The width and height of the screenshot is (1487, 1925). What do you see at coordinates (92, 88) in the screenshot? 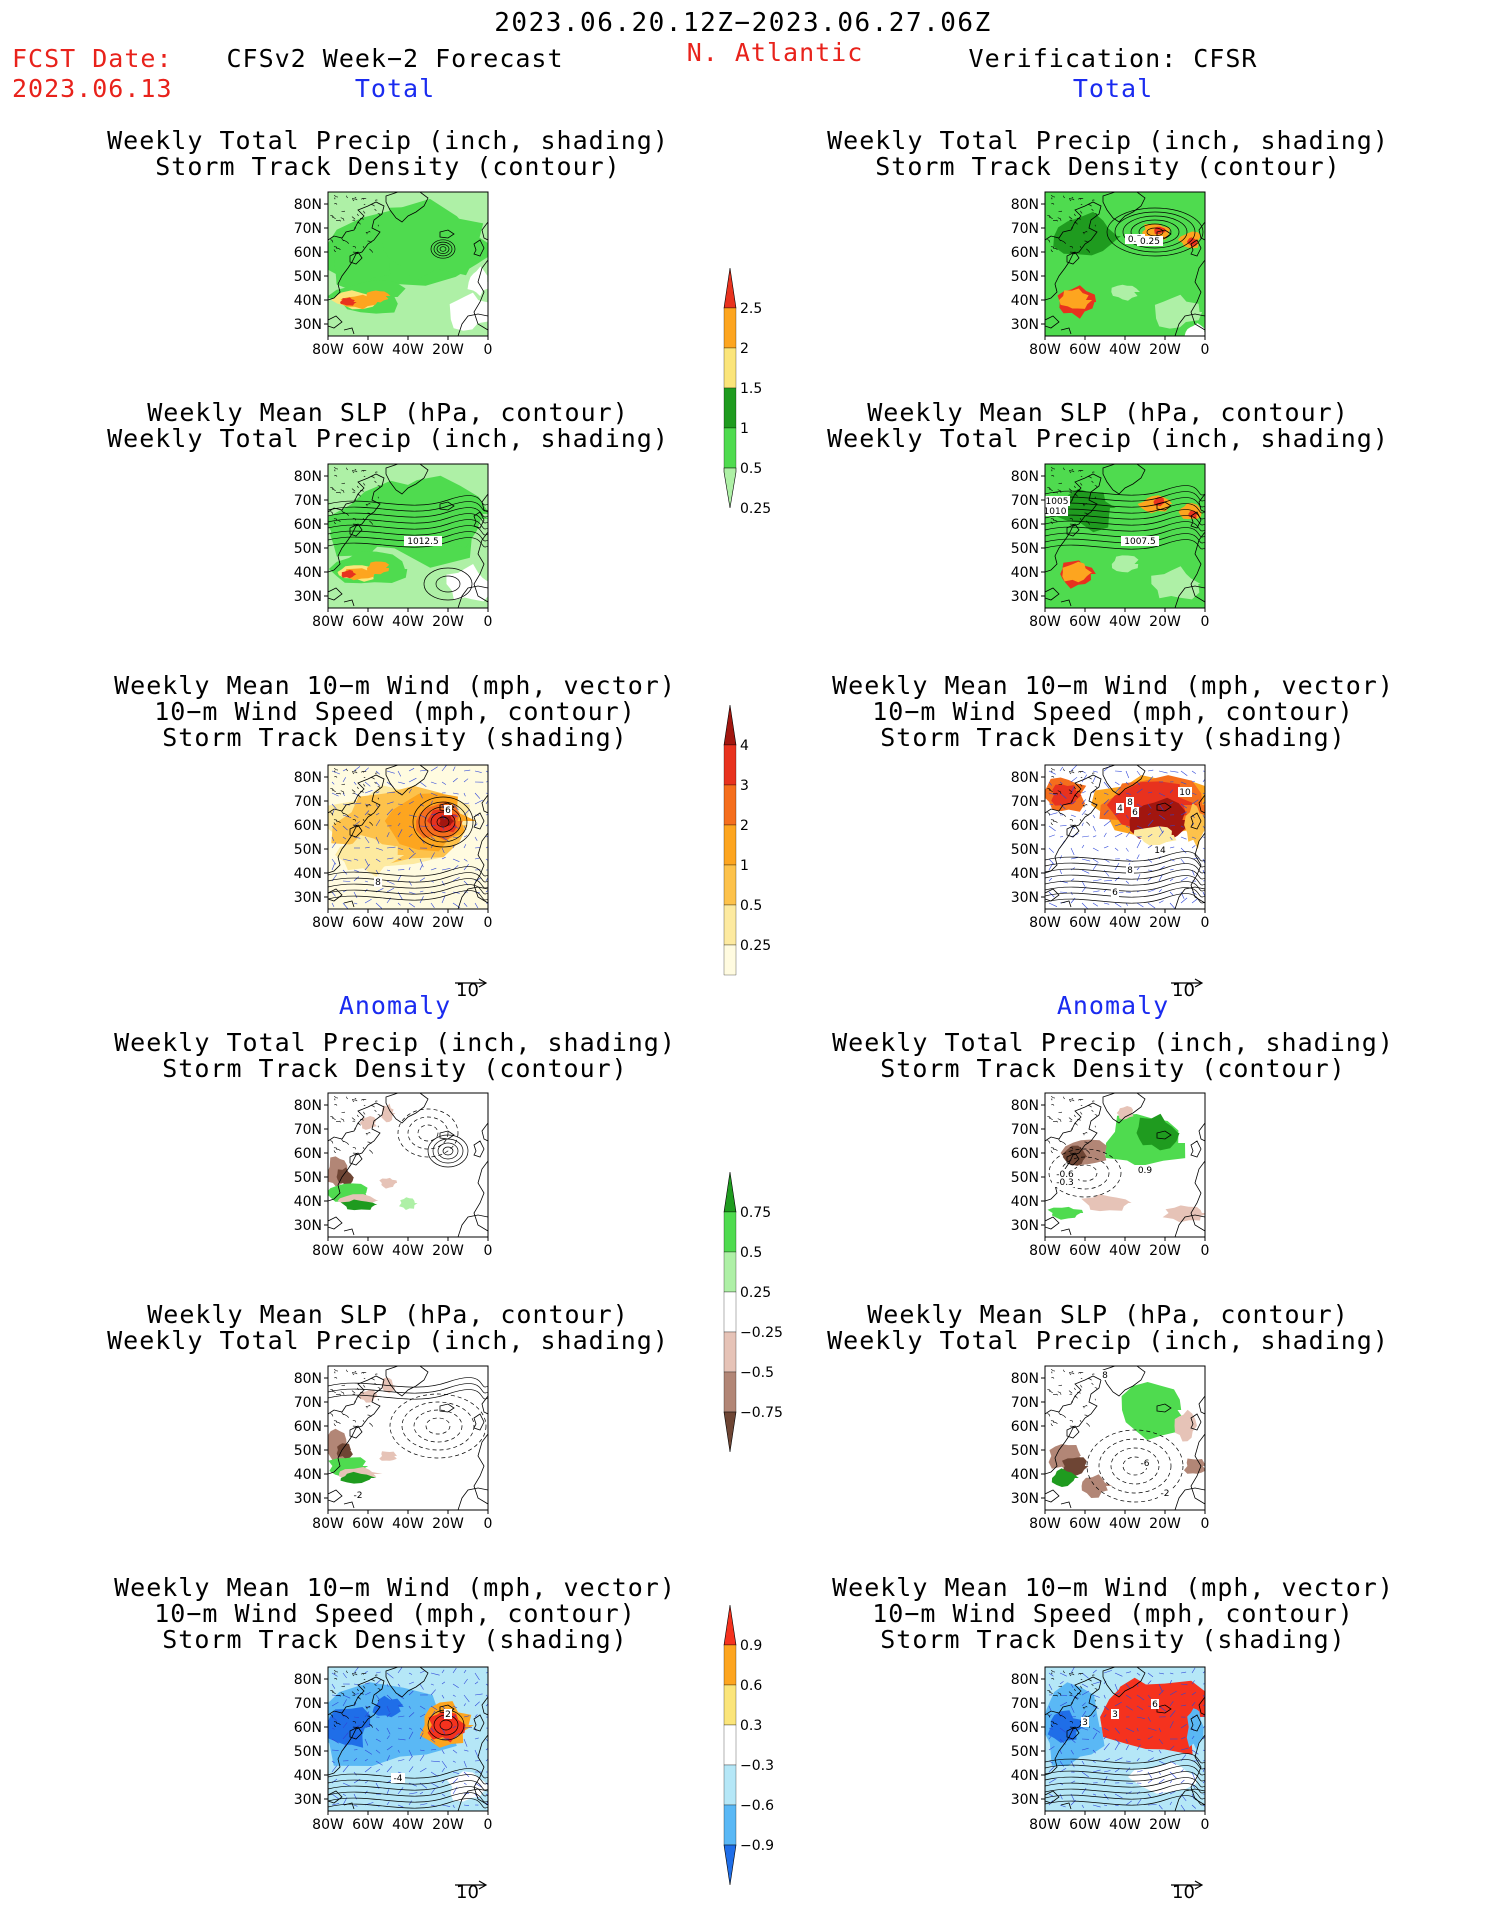
I see `fcst-date-value: 2023.06.13` at bounding box center [92, 88].